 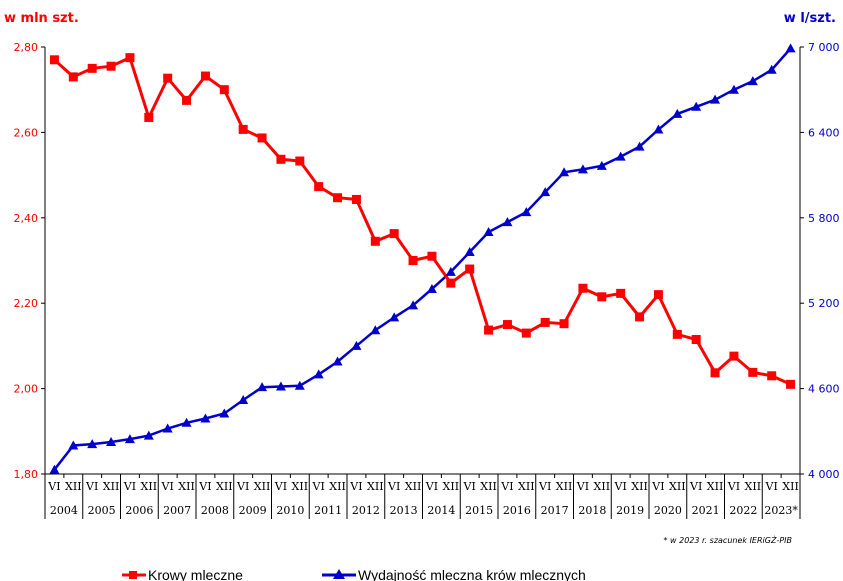 I want to click on x-year-label: 2020, so click(x=668, y=510).